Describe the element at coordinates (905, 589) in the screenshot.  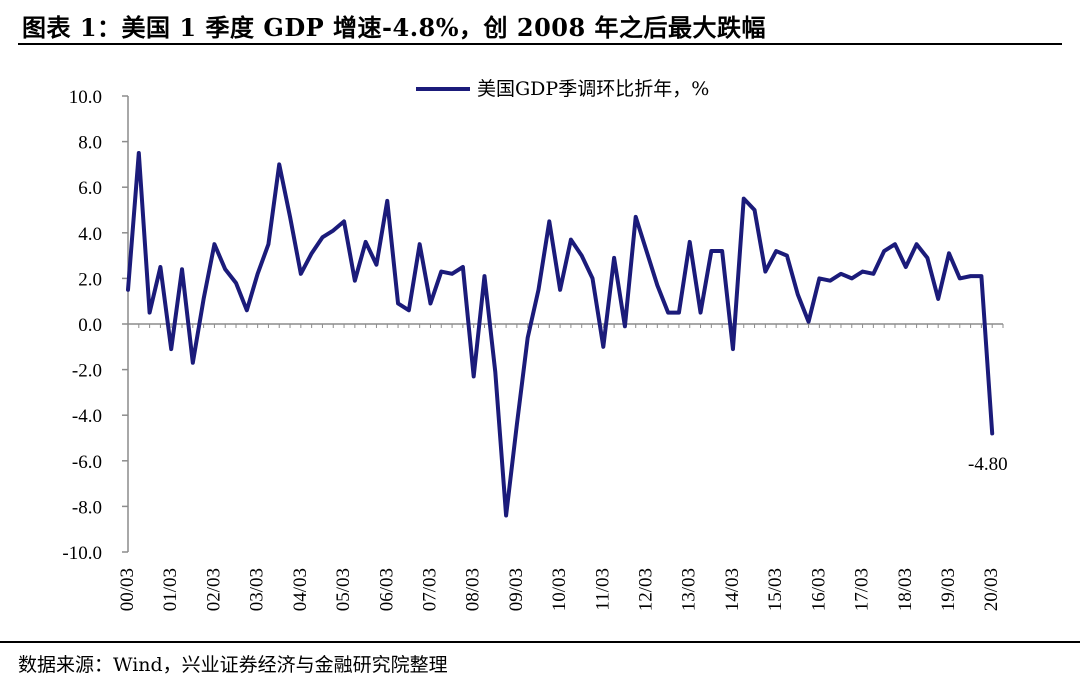
I see `x-tick-label: 18/03` at that location.